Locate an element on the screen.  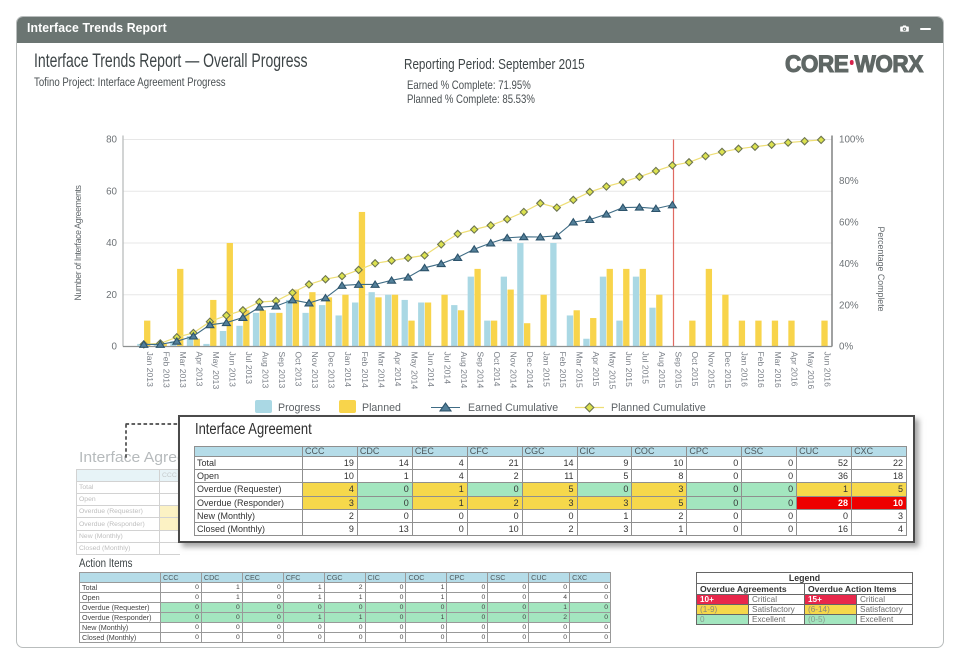
svg-text: Dec 2014 is located at coordinates (530, 370).